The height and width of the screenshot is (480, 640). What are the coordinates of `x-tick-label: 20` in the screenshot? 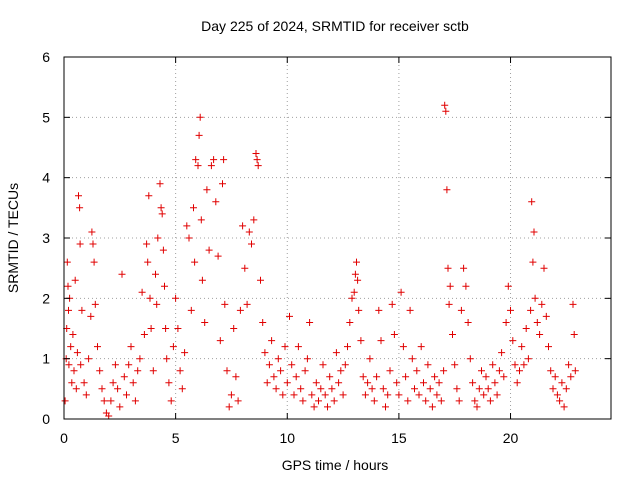 It's located at (511, 438).